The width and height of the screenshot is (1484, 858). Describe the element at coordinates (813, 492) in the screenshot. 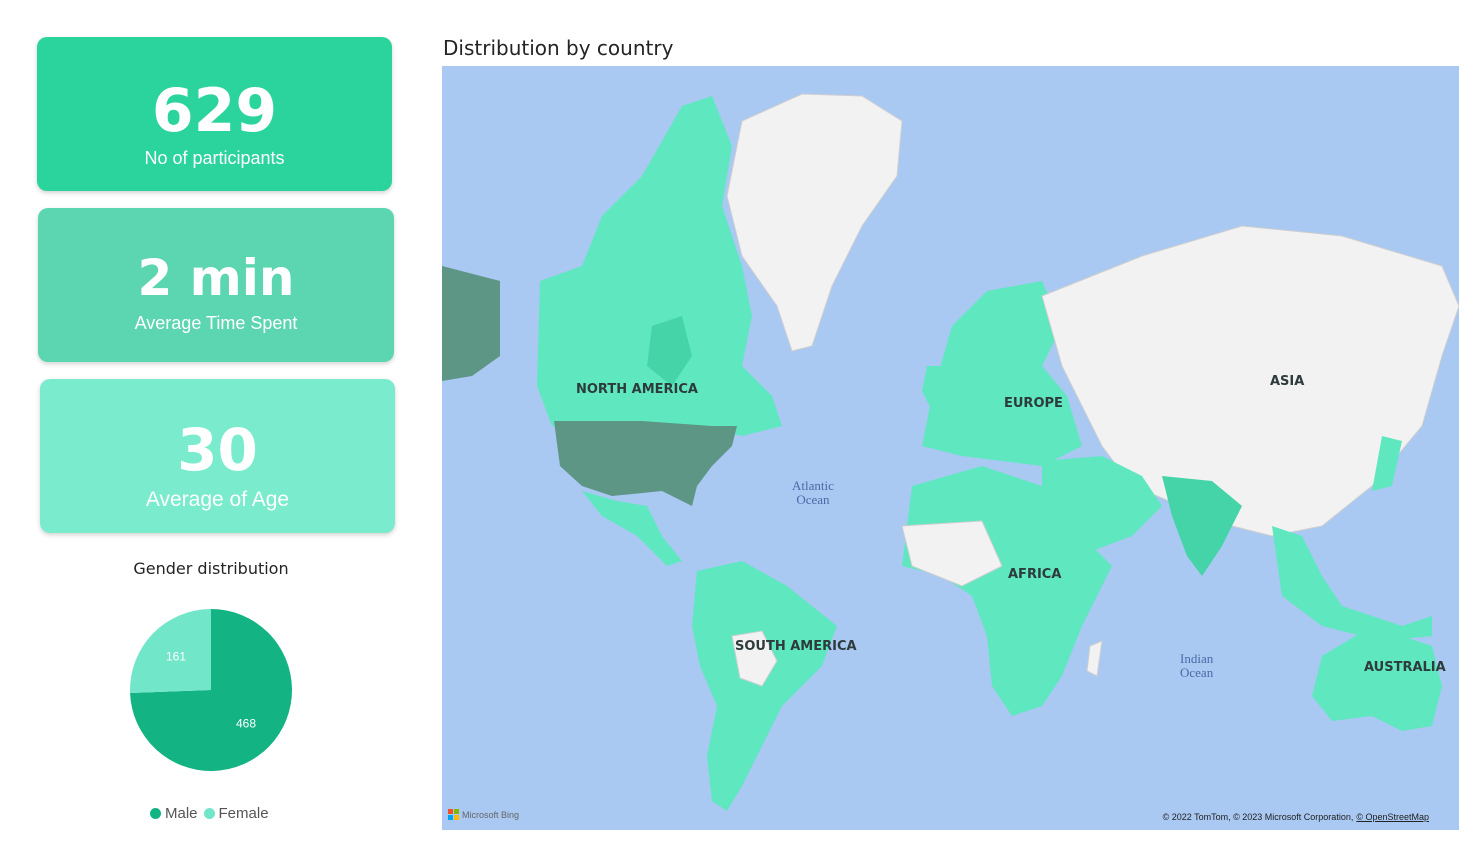

I see `label-atlantic-ocean: Atlantic Ocean` at that location.